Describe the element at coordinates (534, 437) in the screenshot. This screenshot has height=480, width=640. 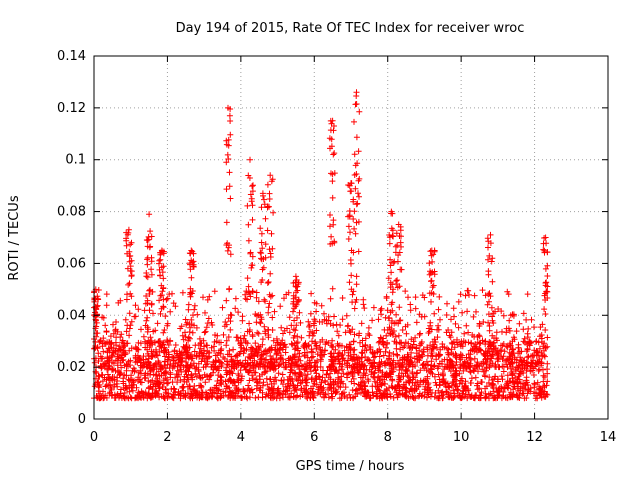
I see `x-tick-label: 12` at that location.